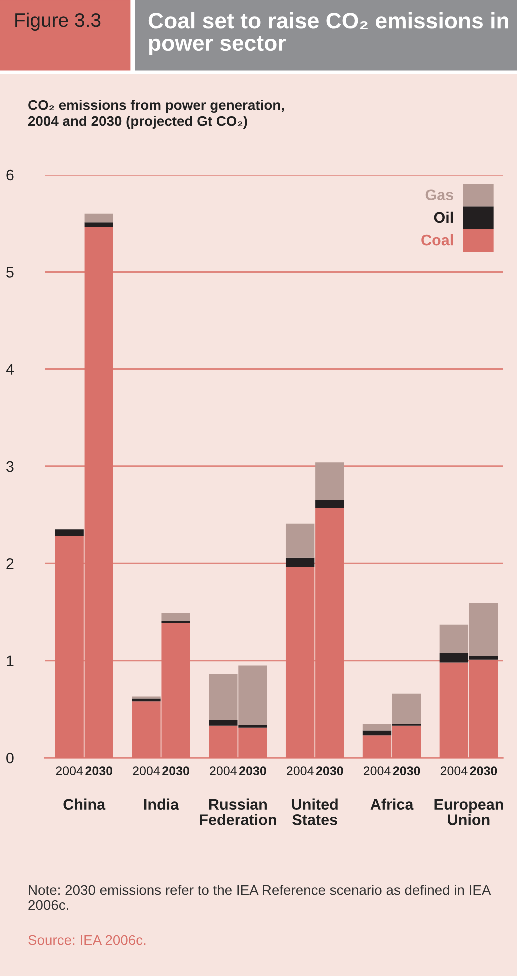 The height and width of the screenshot is (976, 517). Describe the element at coordinates (469, 812) in the screenshot. I see `text: European Union` at that location.